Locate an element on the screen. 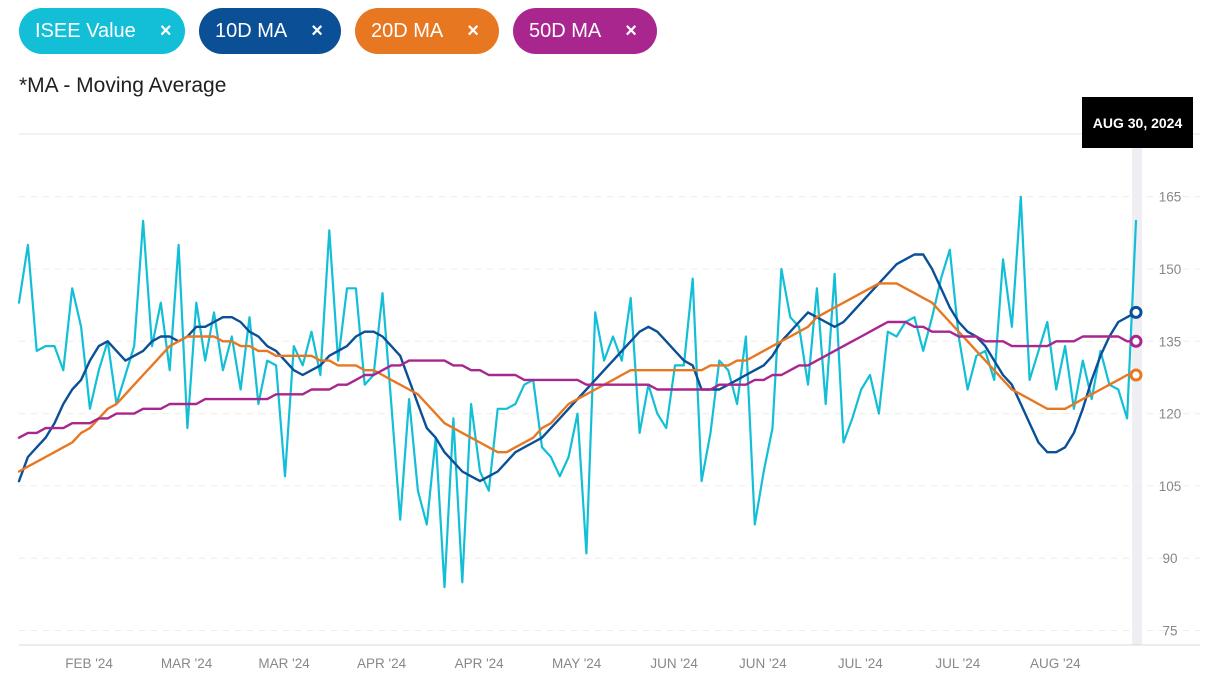  legend-chip-label: 20D MA is located at coordinates (407, 30).